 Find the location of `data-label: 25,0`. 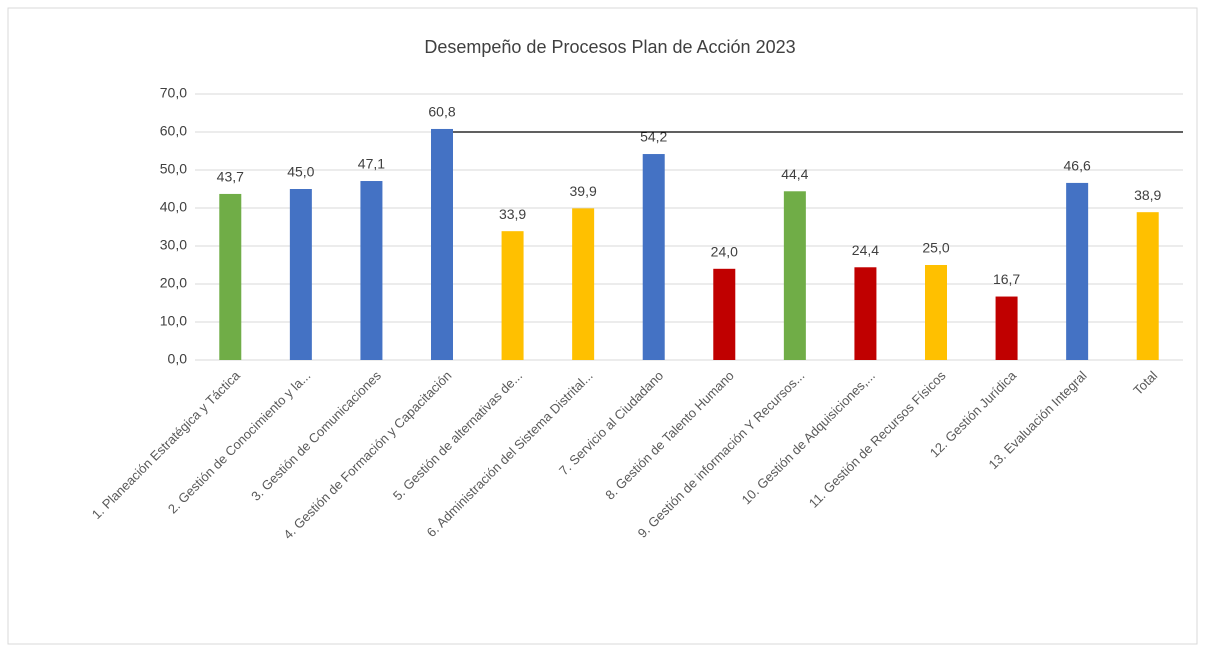

data-label: 25,0 is located at coordinates (935, 248).